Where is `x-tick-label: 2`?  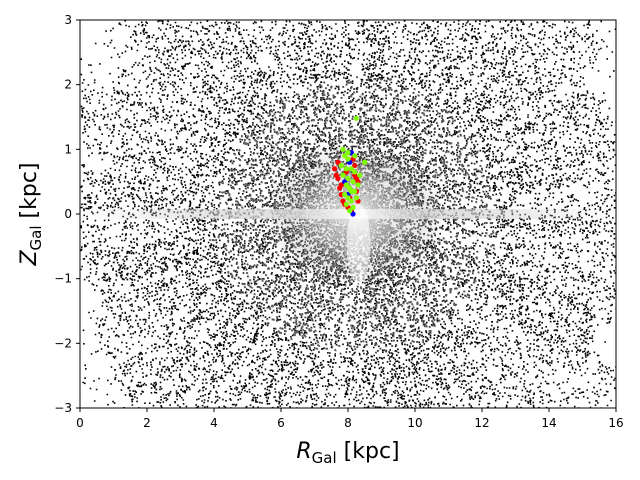 x-tick-label: 2 is located at coordinates (147, 423).